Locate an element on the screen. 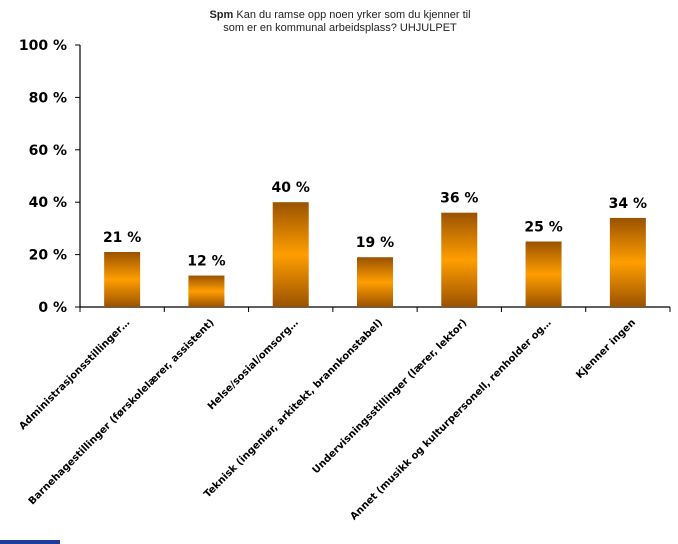 The width and height of the screenshot is (678, 544). bar-value-label: 21 % is located at coordinates (122, 238).